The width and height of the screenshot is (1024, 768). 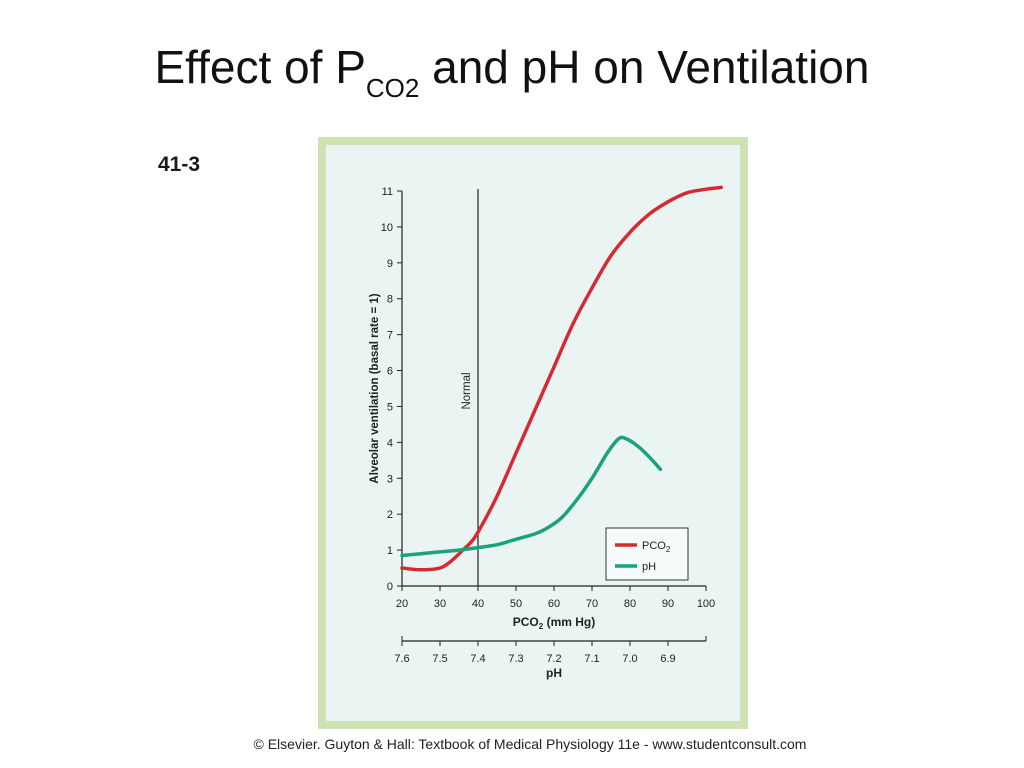 What do you see at coordinates (390, 336) in the screenshot?
I see `y-tick-label: 7` at bounding box center [390, 336].